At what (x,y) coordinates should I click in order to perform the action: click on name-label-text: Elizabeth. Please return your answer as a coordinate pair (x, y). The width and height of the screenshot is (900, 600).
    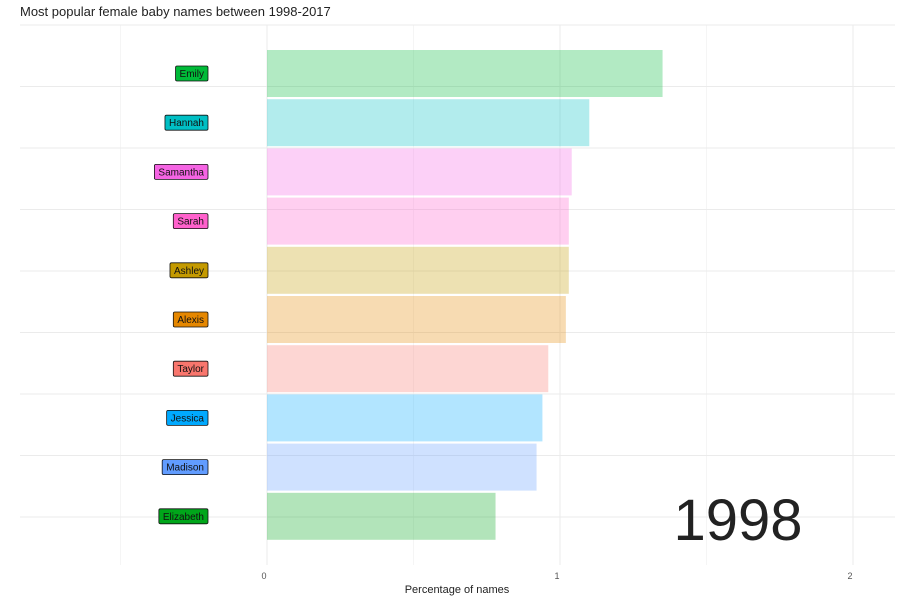
    Looking at the image, I should click on (183, 517).